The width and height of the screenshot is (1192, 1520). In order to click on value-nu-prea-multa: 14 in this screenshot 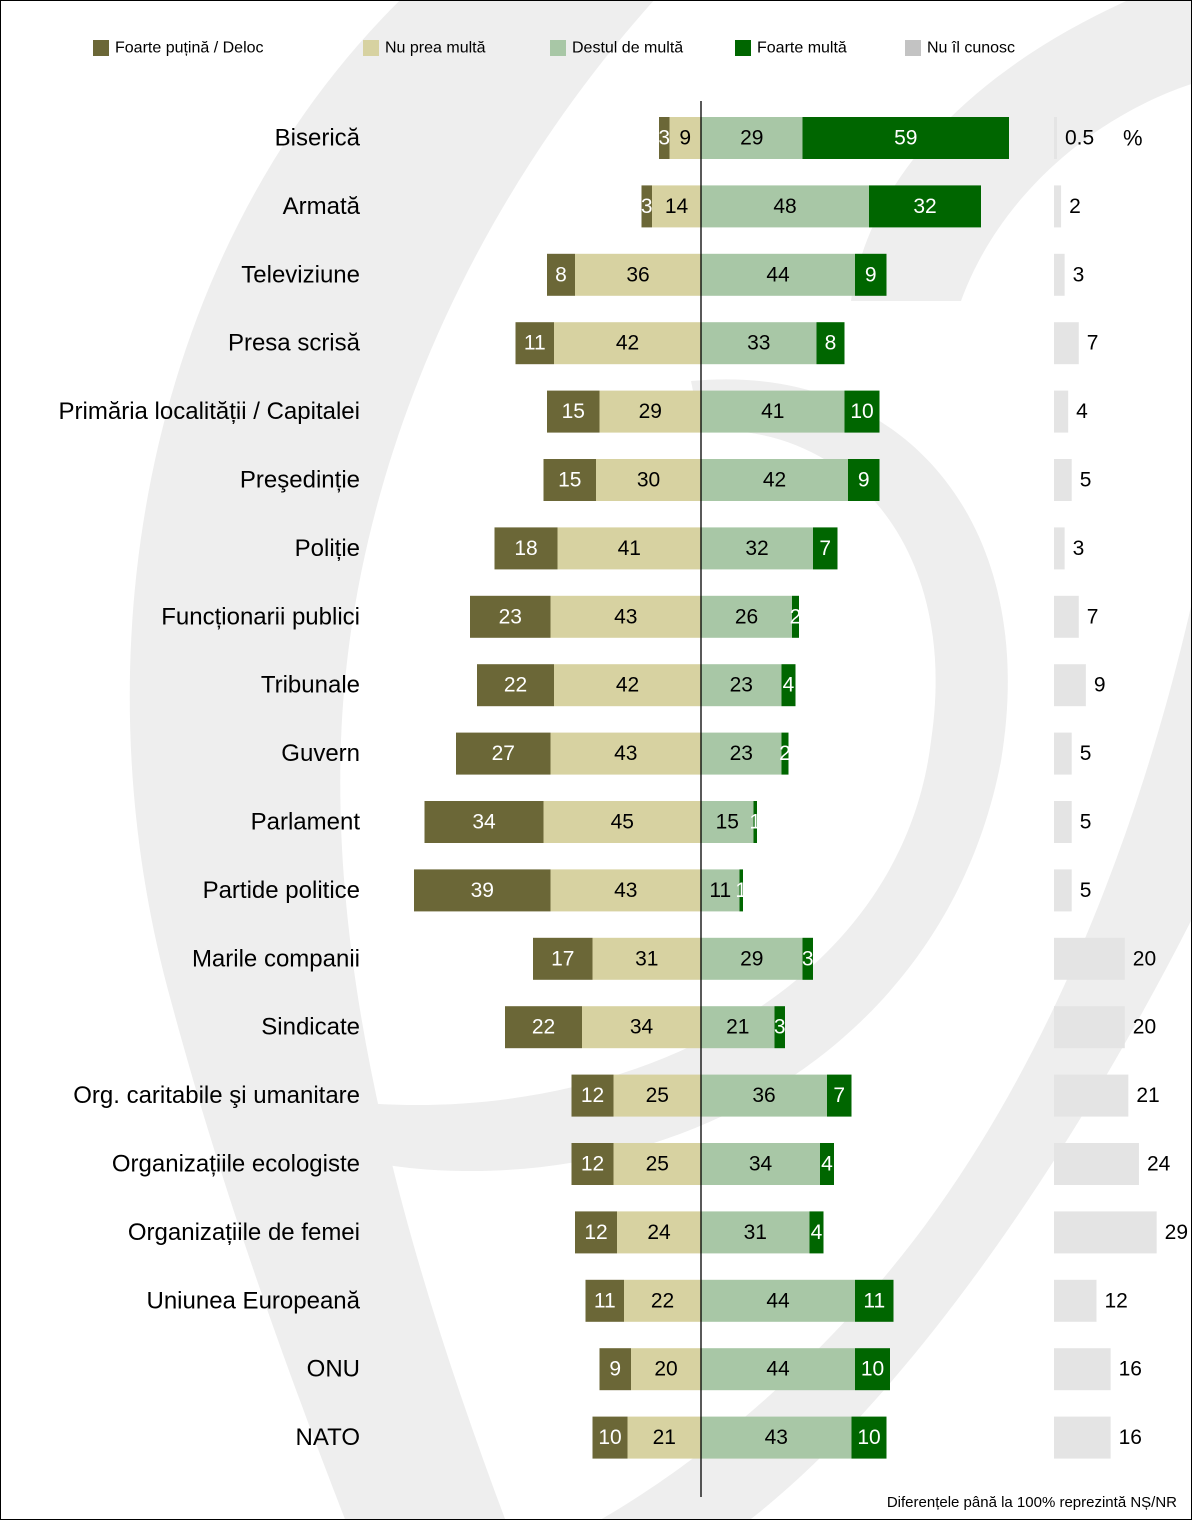, I will do `click(677, 206)`.